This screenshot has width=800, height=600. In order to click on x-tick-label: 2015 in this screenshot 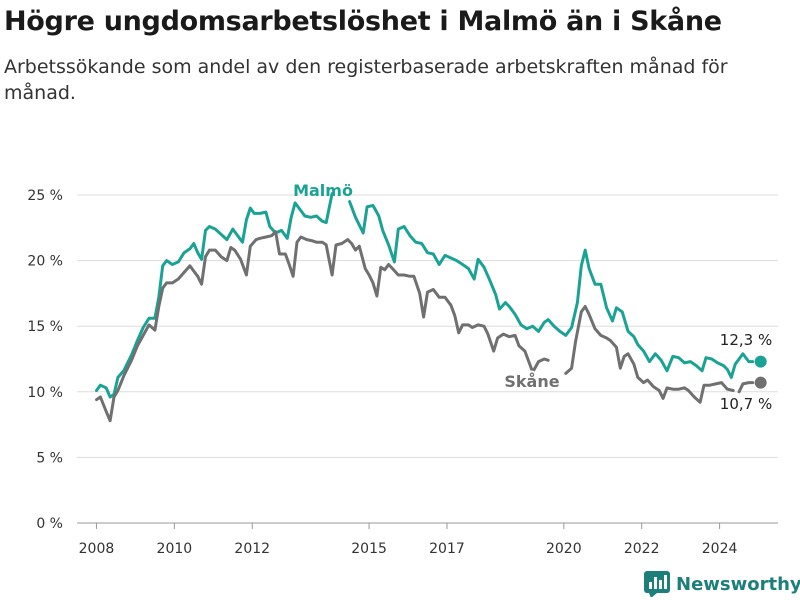, I will do `click(369, 549)`.